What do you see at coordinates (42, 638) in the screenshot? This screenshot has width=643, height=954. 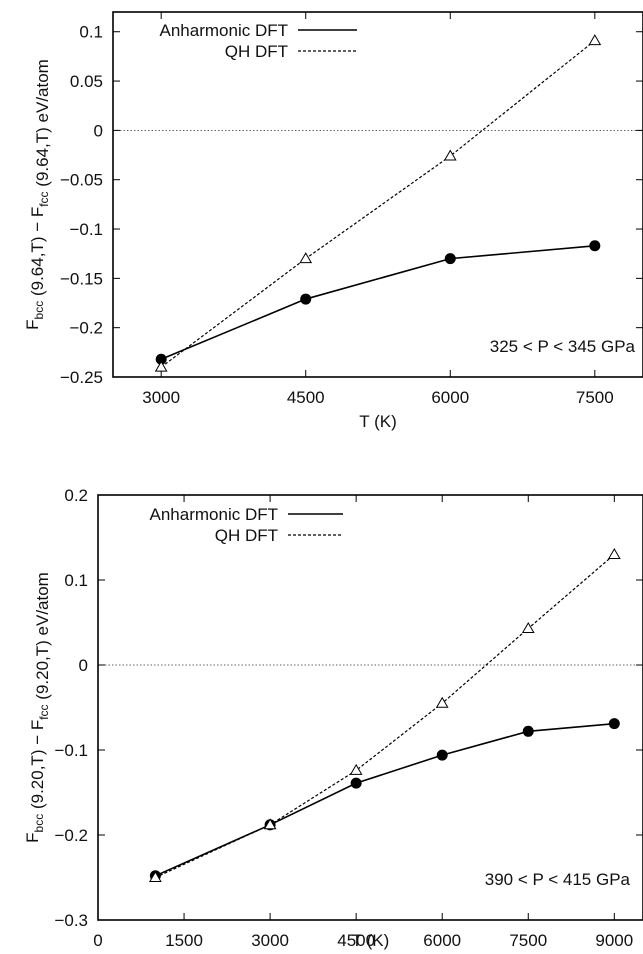 I see `y-axis-label-part: (9.20,T) eV/atom` at bounding box center [42, 638].